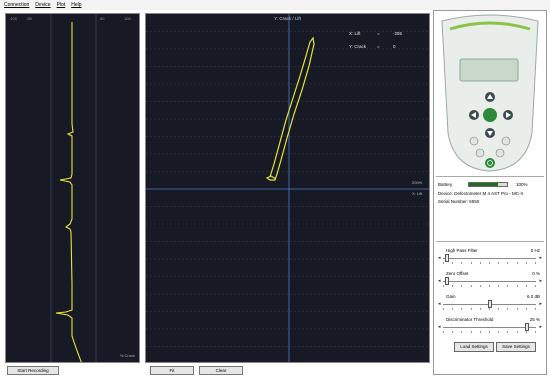  I want to click on x-readout-sep: =, so click(378, 33).